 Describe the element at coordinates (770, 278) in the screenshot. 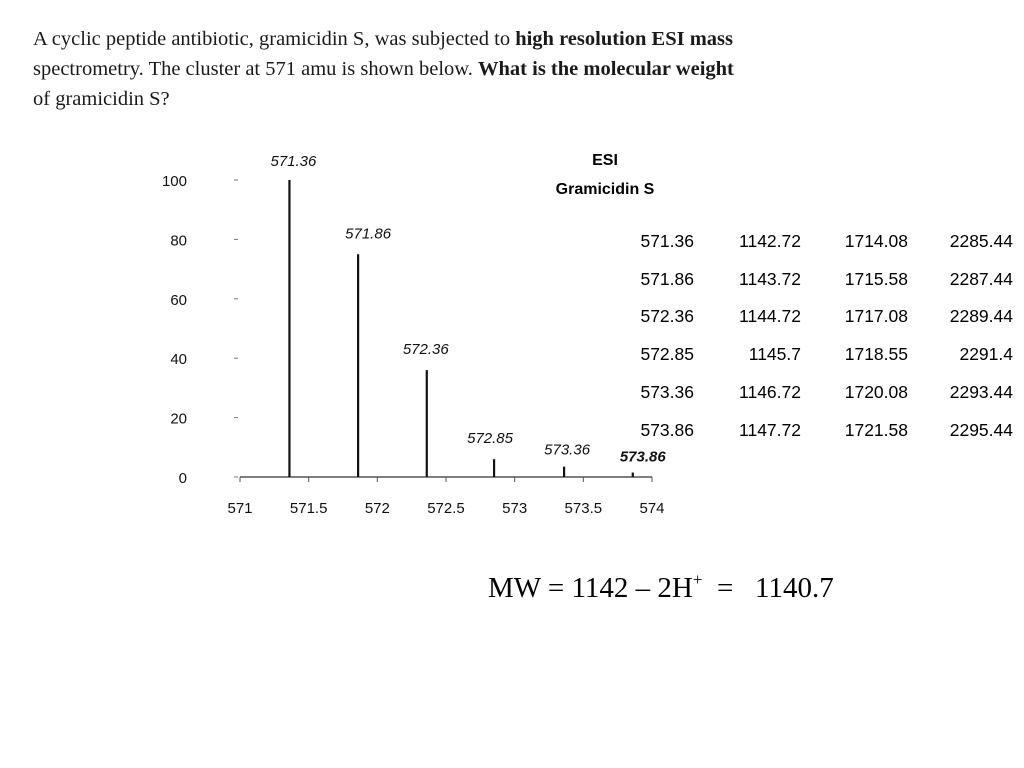

I see `table-cell: 1143.72` at that location.